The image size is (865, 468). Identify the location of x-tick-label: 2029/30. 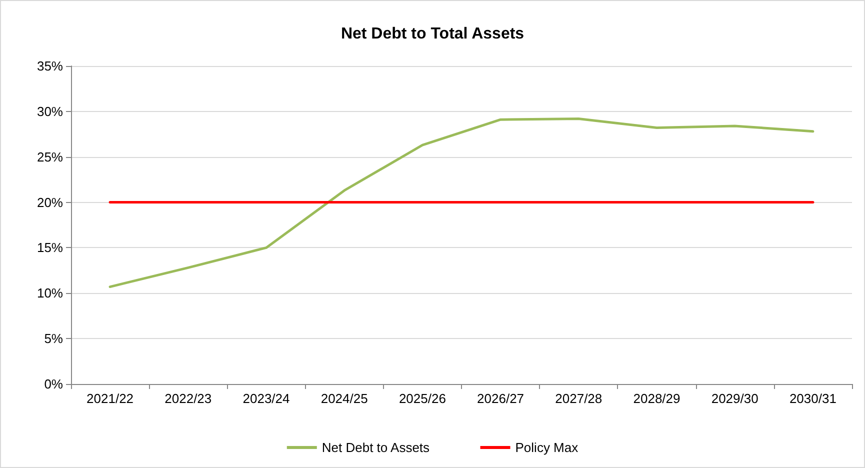
(734, 398).